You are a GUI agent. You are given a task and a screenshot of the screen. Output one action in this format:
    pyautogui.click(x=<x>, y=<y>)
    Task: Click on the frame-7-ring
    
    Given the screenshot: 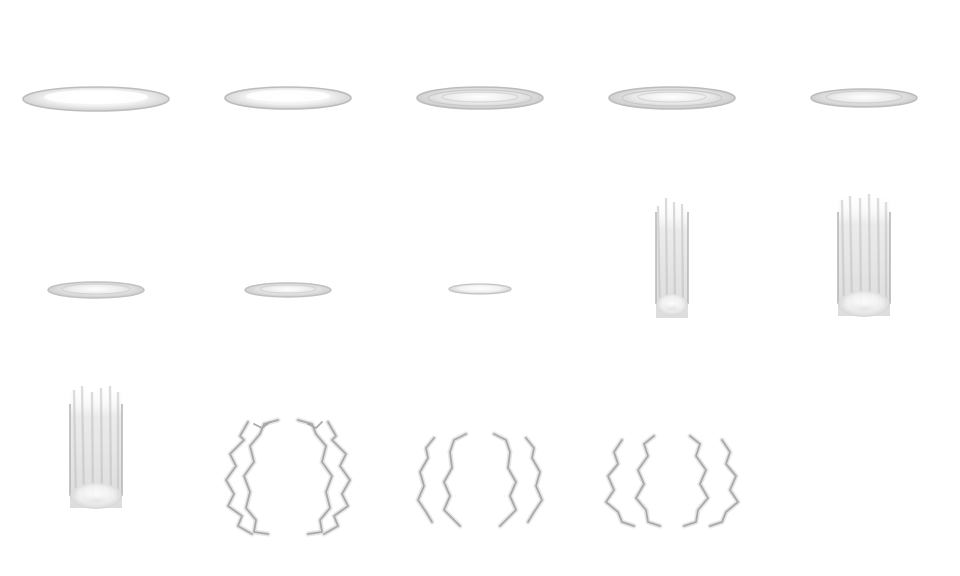 What is the action you would take?
    pyautogui.click(x=288, y=288)
    